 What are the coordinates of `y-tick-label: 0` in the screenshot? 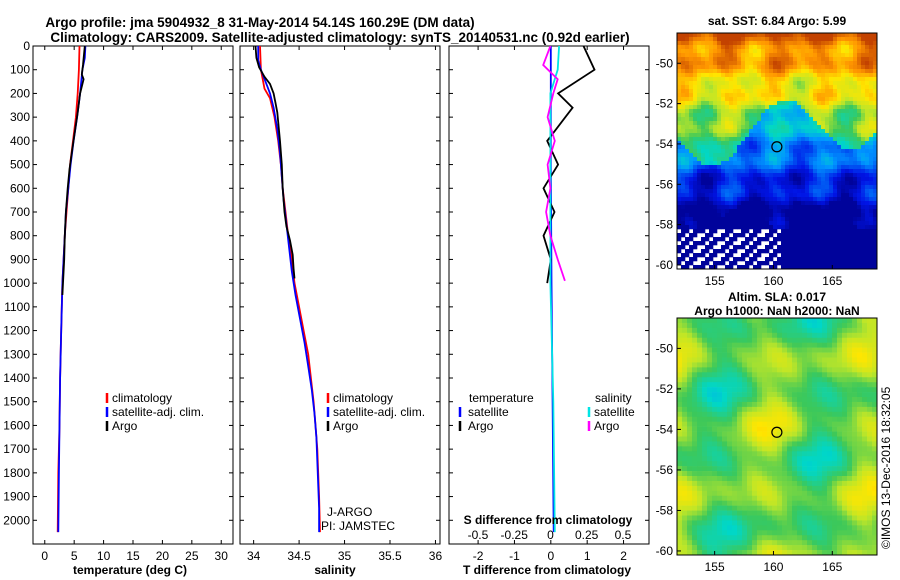 It's located at (26, 46).